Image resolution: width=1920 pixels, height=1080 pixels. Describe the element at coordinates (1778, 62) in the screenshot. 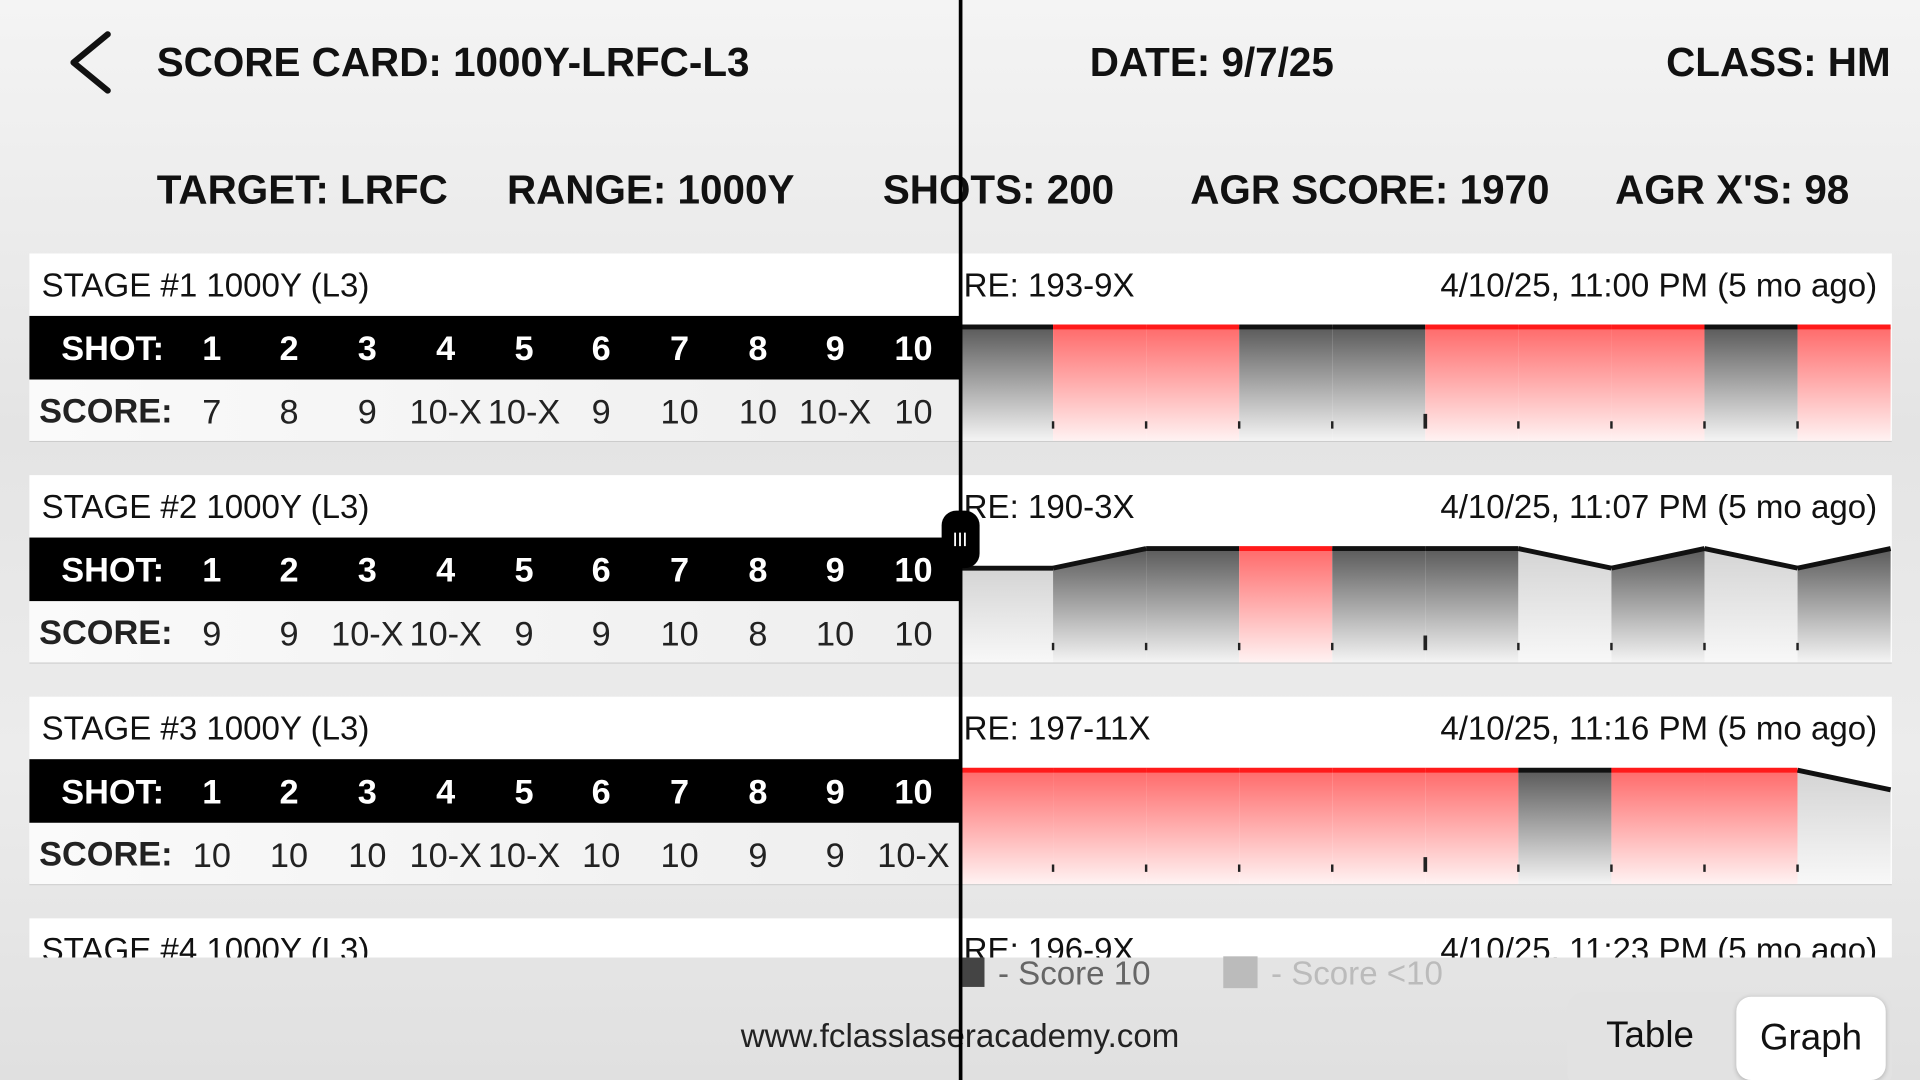

I see `class: CLASS: HM` at that location.